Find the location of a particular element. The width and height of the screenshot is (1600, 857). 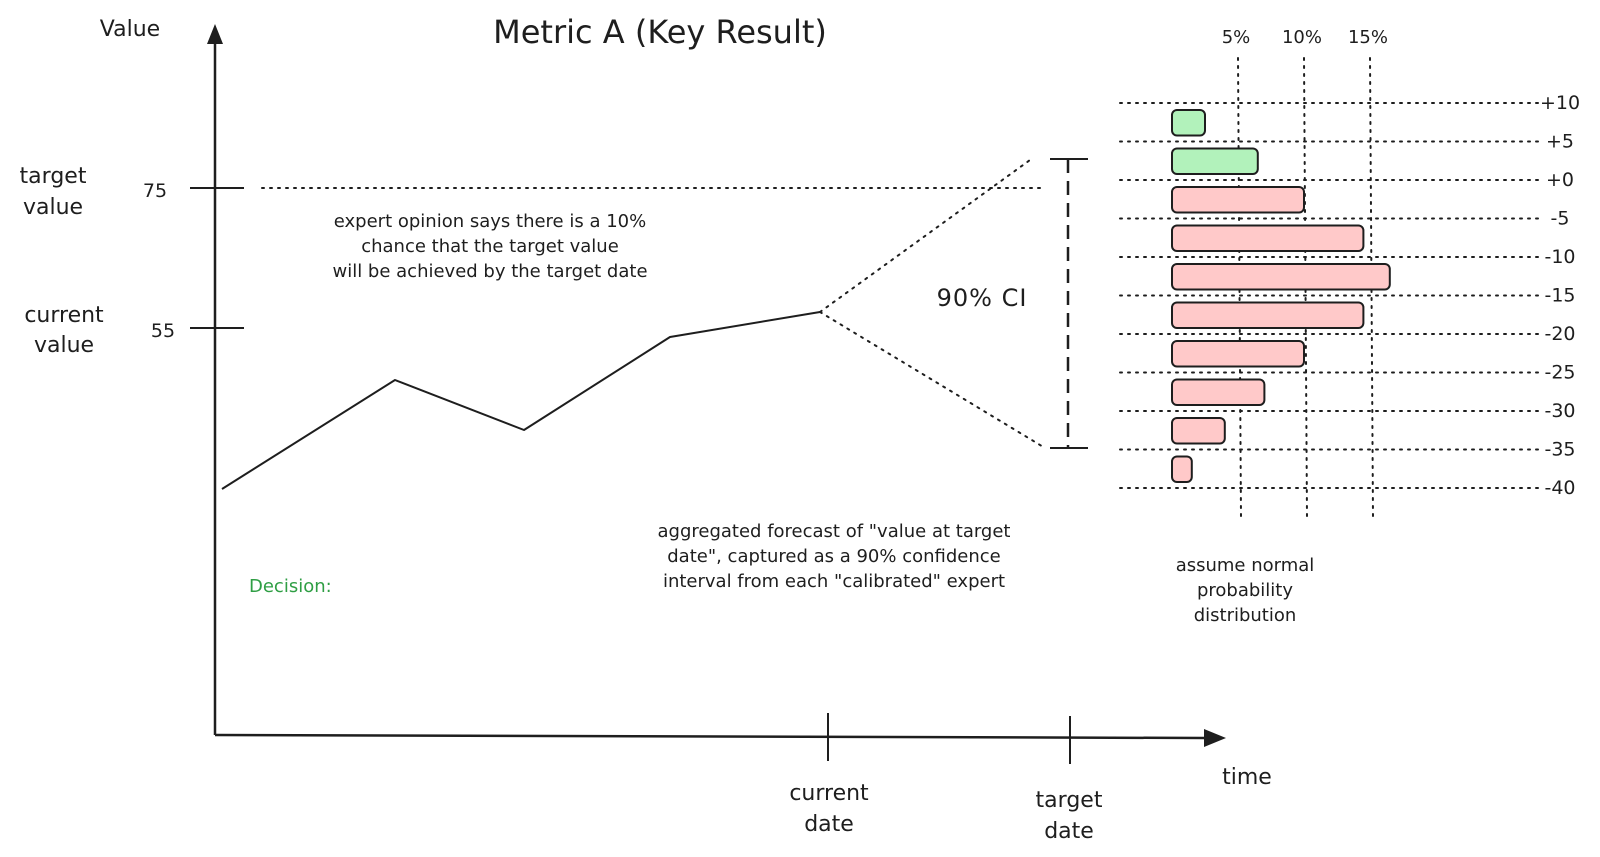

x-axis-label: time is located at coordinates (1247, 777).